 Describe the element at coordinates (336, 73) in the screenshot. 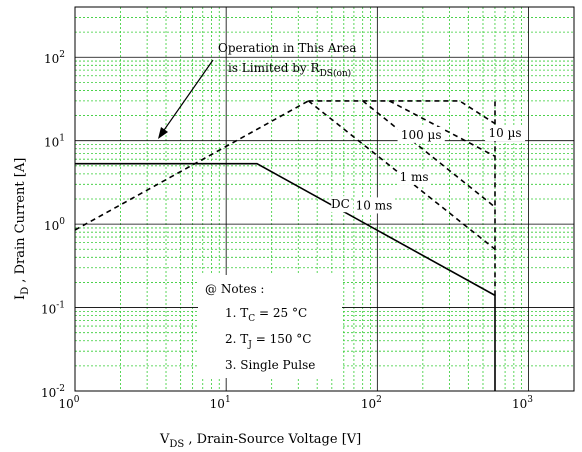

I see `annotation-line-2-sub: DS(on)` at that location.